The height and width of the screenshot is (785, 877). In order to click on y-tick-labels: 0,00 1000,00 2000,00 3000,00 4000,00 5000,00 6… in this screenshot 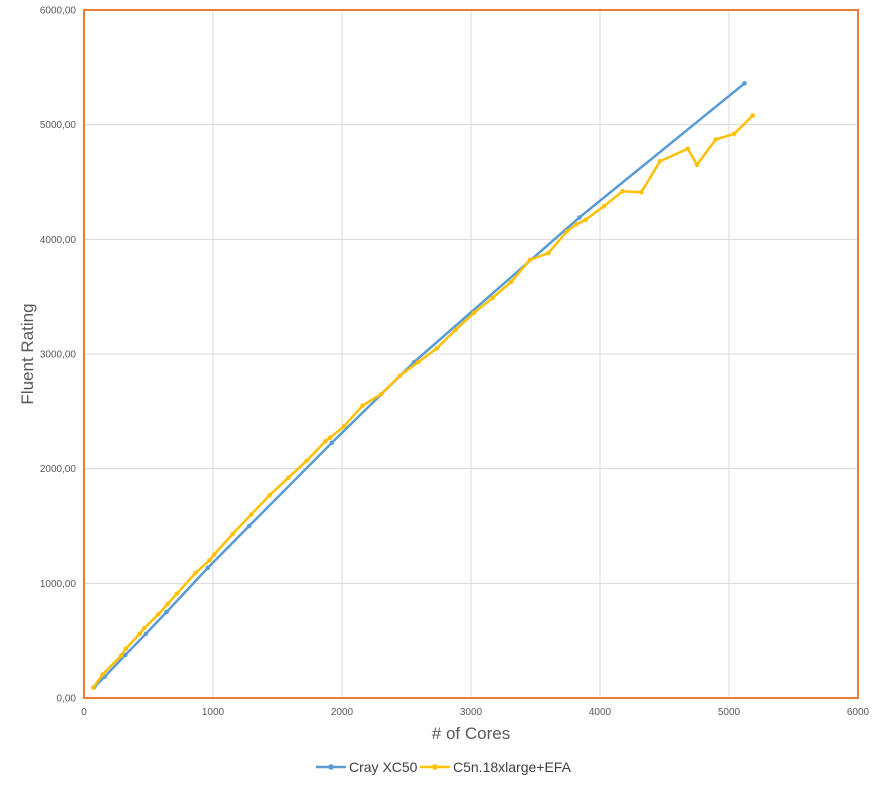, I will do `click(58, 355)`.